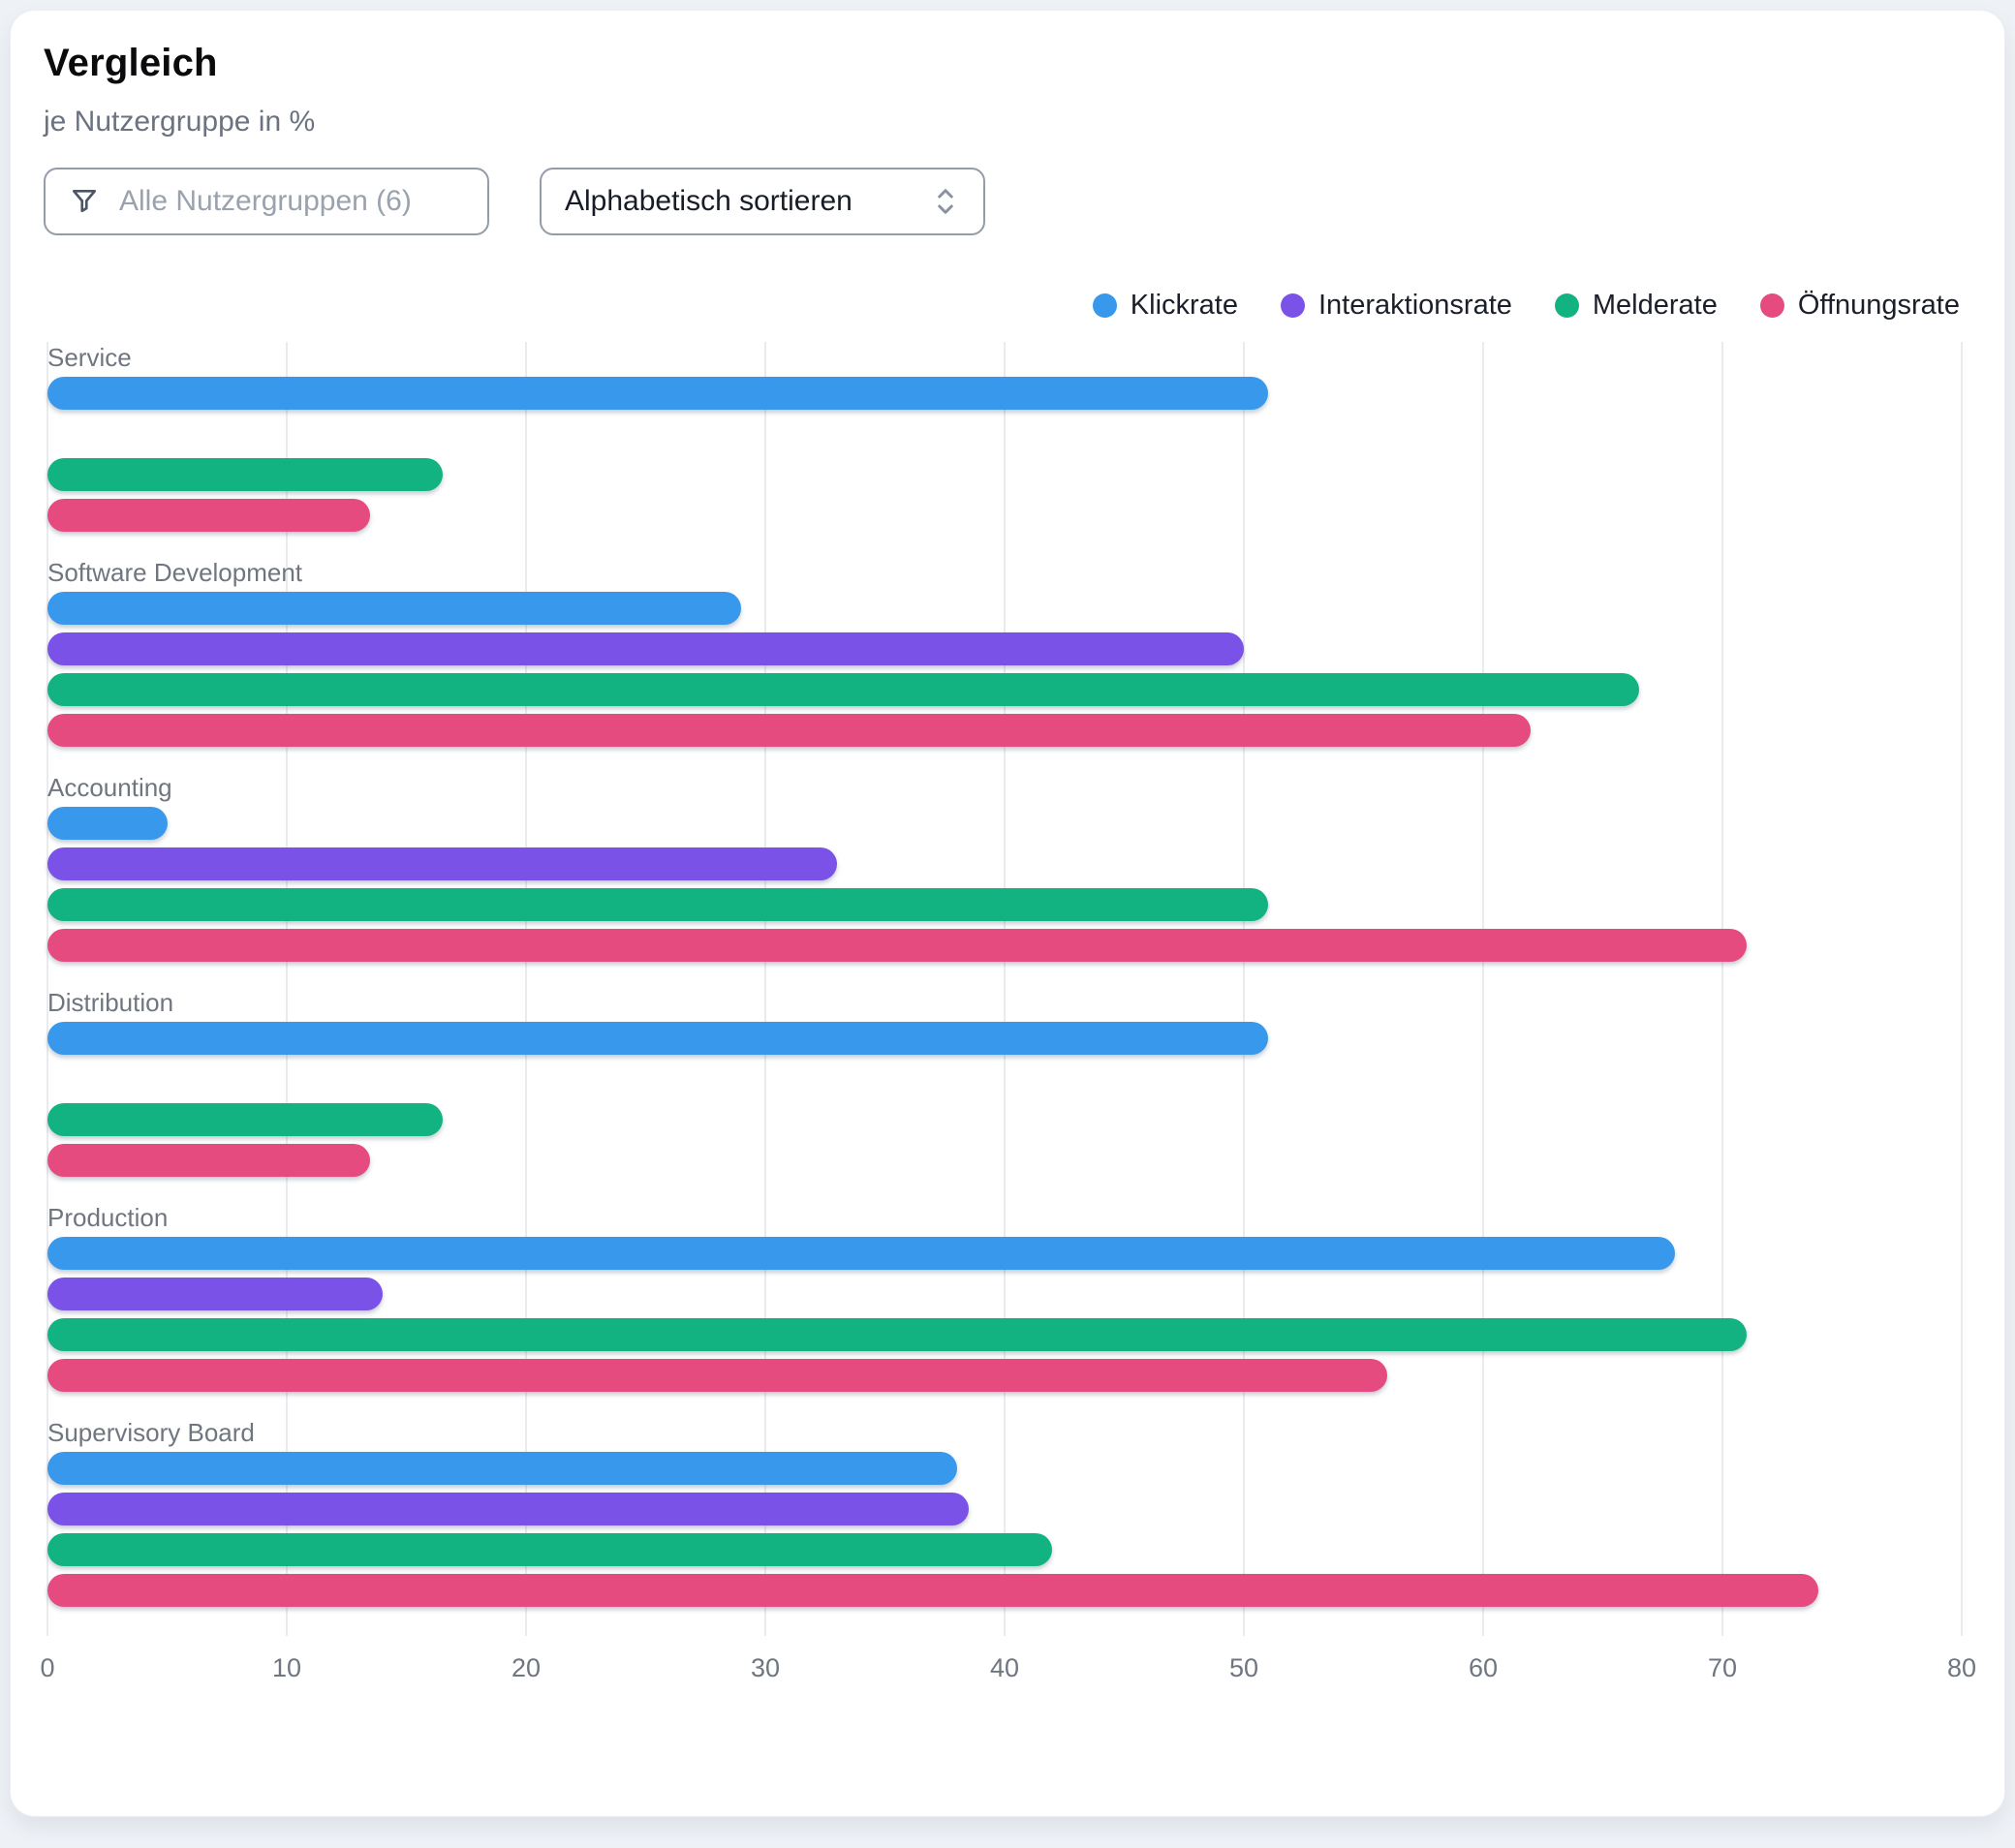 The image size is (2015, 1848). What do you see at coordinates (1878, 305) in the screenshot?
I see `legend-label: Öffnungsrate` at bounding box center [1878, 305].